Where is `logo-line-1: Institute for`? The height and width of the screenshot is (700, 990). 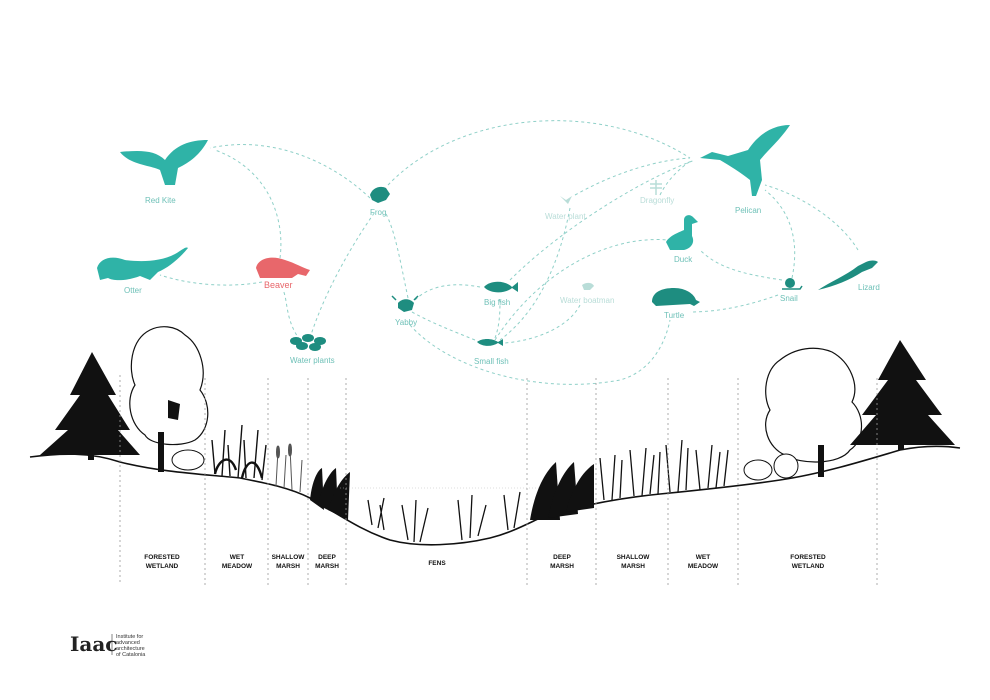 logo-line-1: Institute for is located at coordinates (129, 637).